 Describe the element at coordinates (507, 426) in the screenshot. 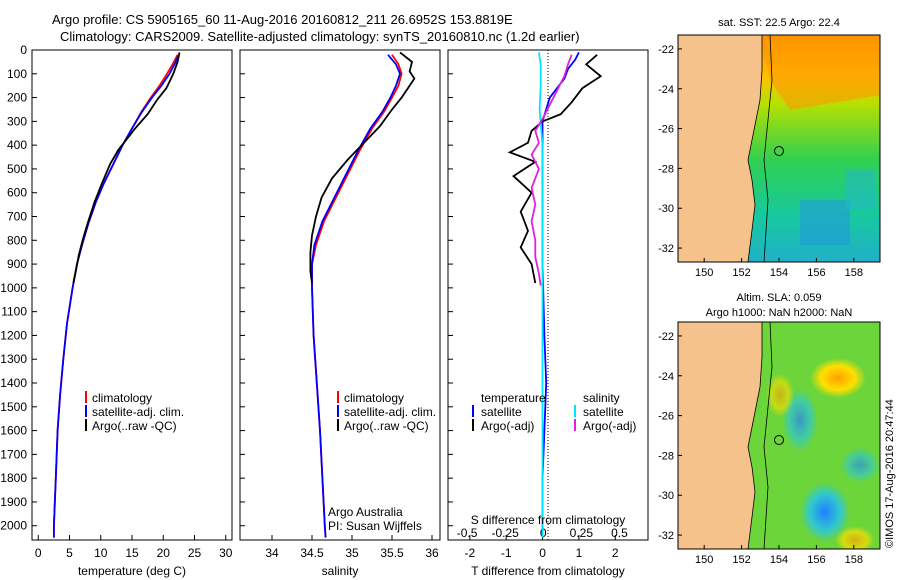

I see `legend-label-t-argo: Argo(-adj)` at that location.